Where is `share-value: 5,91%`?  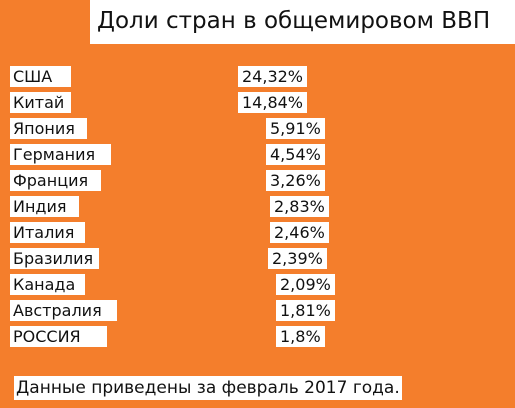
share-value: 5,91% is located at coordinates (295, 128).